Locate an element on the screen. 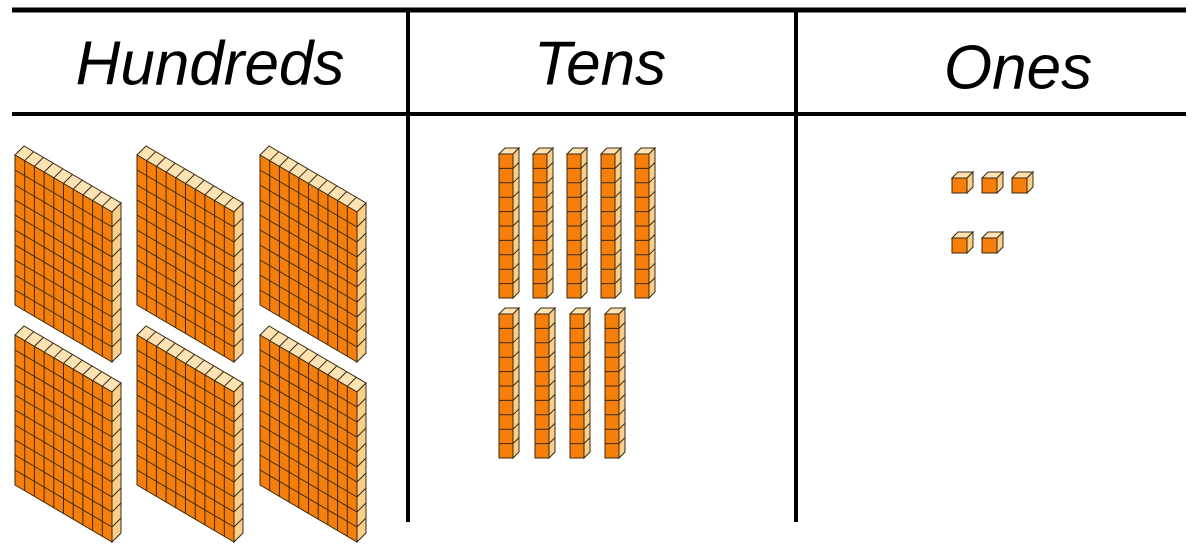 Image resolution: width=1199 pixels, height=546 pixels. cube-face is located at coordinates (989, 245).